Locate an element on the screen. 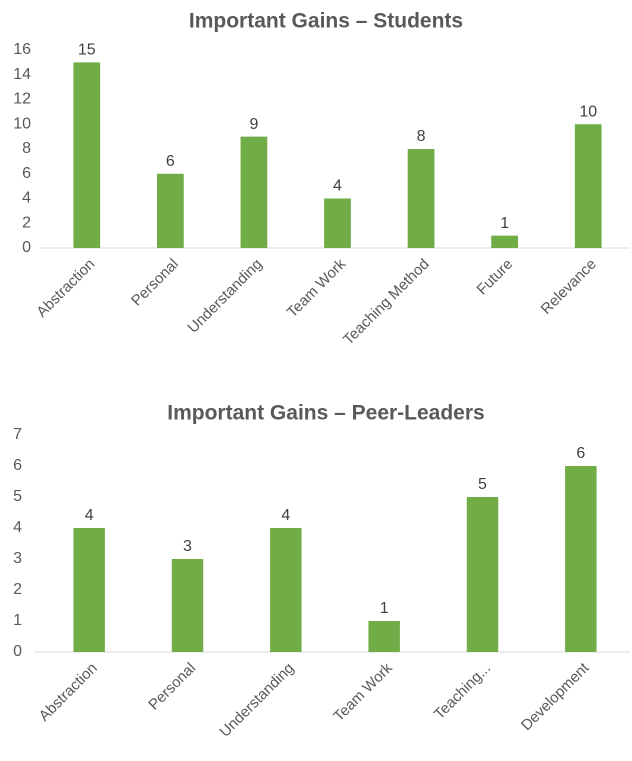 The height and width of the screenshot is (761, 632). x-tick-label: Teaching Method is located at coordinates (386, 302).